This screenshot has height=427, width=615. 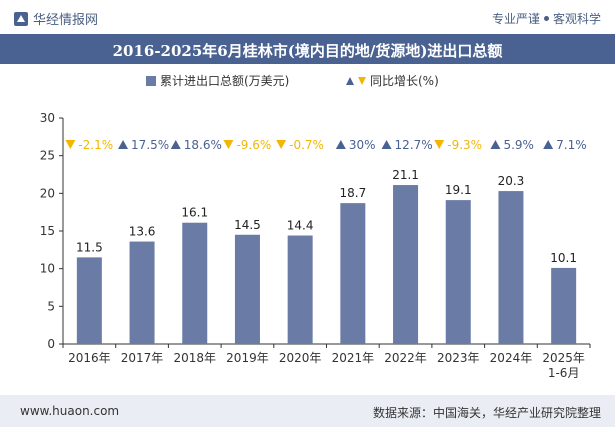 What do you see at coordinates (464, 145) in the screenshot?
I see `growth-value-label: -9.3%` at bounding box center [464, 145].